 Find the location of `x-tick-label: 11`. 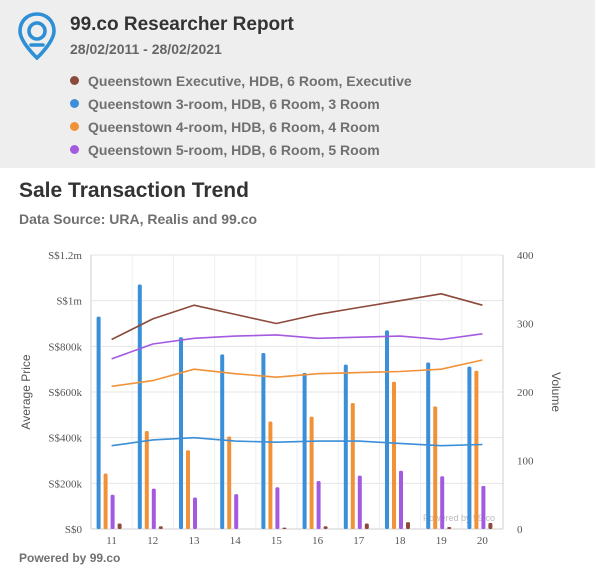

x-tick-label: 11 is located at coordinates (111, 541).